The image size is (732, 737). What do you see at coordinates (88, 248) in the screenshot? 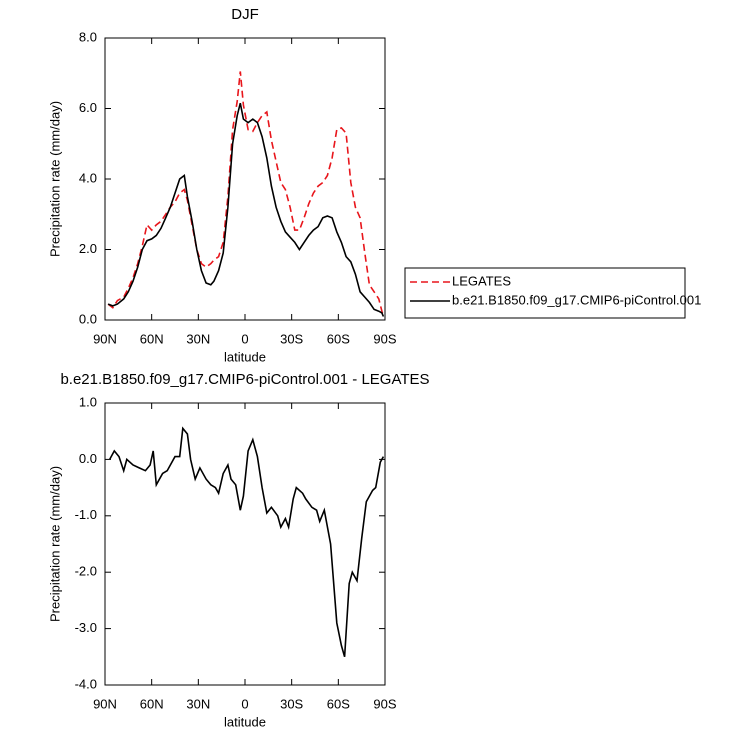
I see `y-tick-label: 2.0` at bounding box center [88, 248].